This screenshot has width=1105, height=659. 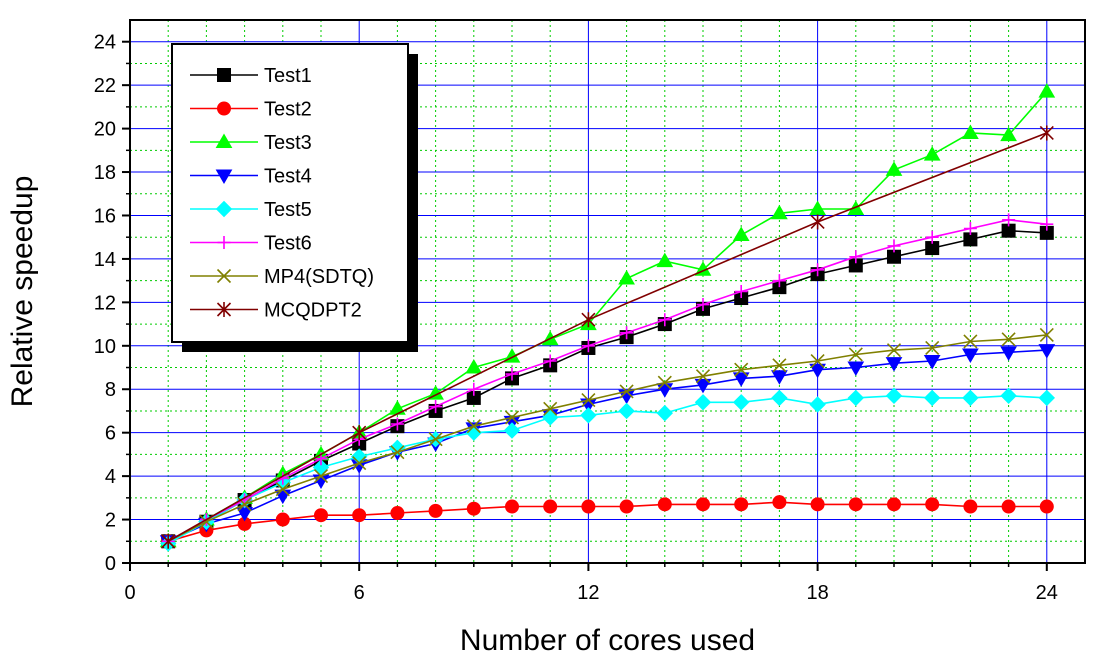 What do you see at coordinates (129, 593) in the screenshot?
I see `x-tick-label: 0` at bounding box center [129, 593].